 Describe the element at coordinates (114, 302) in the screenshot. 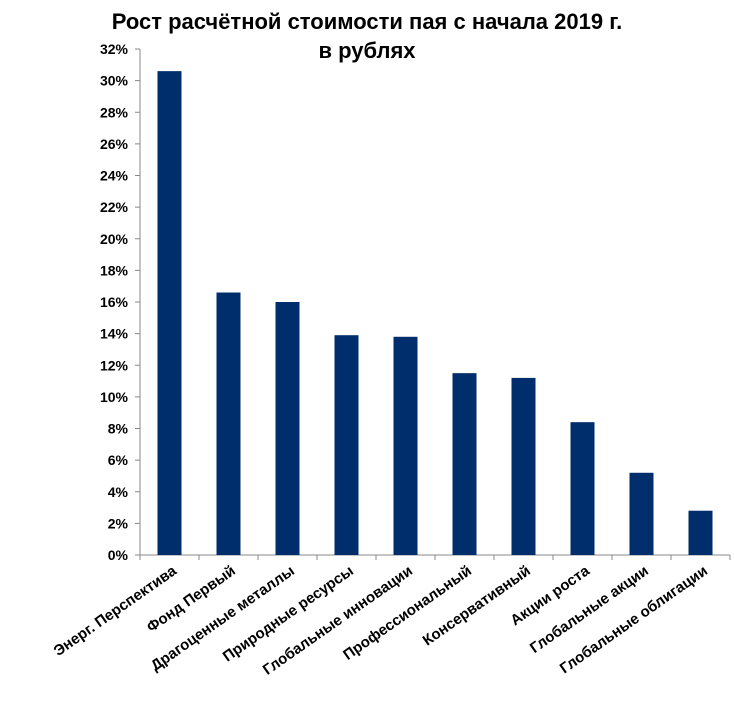

I see `y-tick-label: 16%` at that location.